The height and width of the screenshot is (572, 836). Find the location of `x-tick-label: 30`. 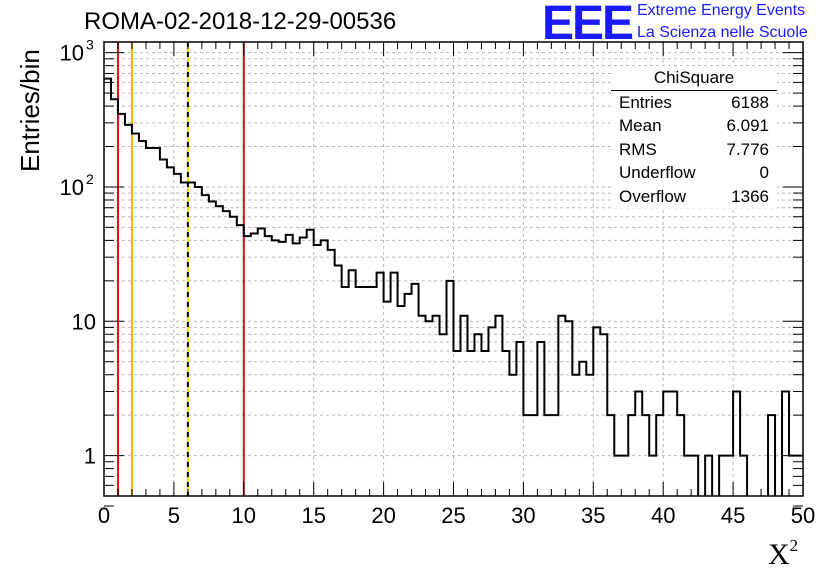

x-tick-label: 30 is located at coordinates (523, 515).